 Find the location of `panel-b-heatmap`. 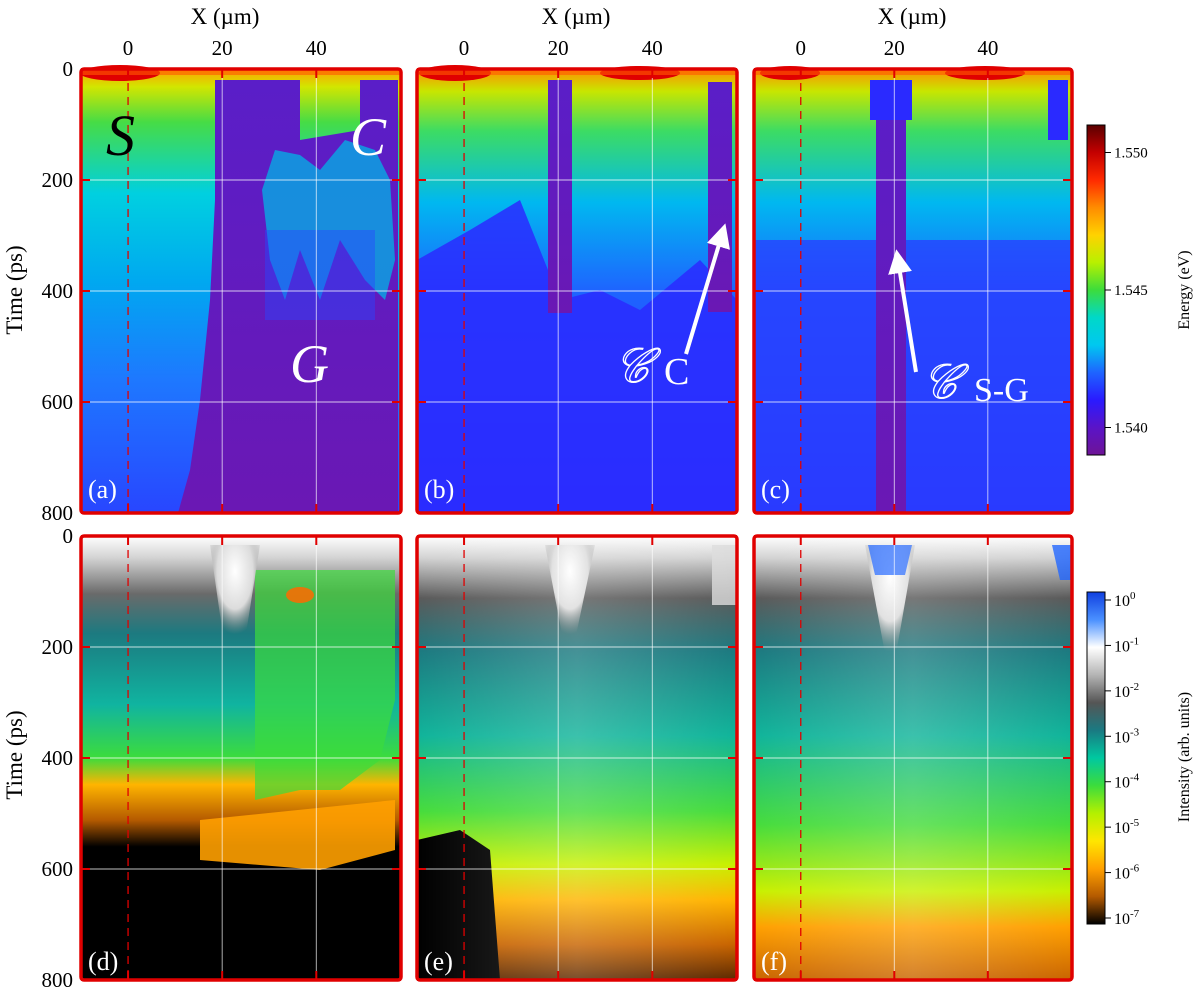

panel-b-heatmap is located at coordinates (577, 289).